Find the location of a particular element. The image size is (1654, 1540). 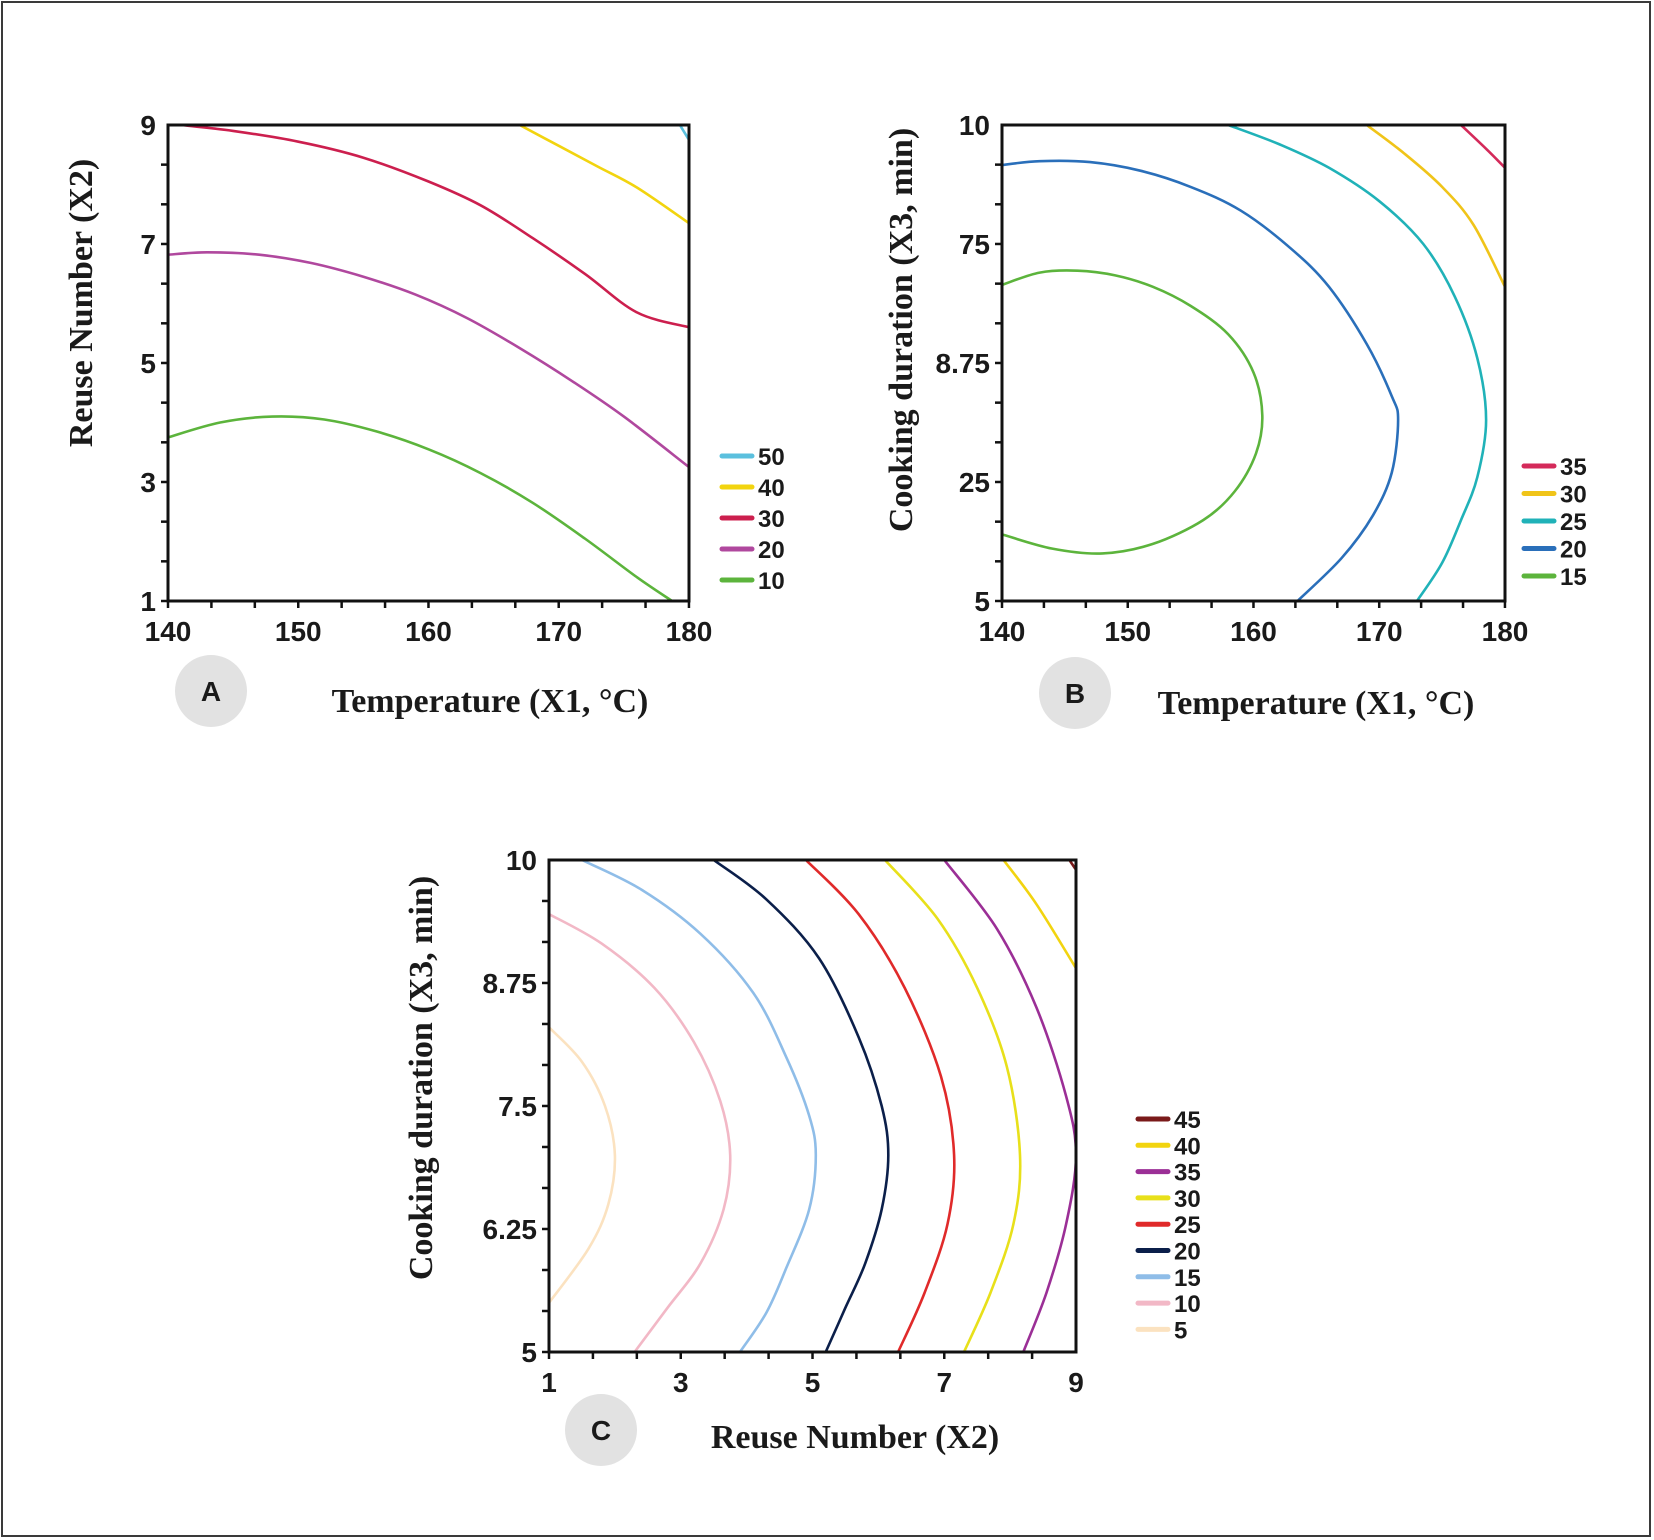

legend-label: 5 is located at coordinates (1180, 1330).